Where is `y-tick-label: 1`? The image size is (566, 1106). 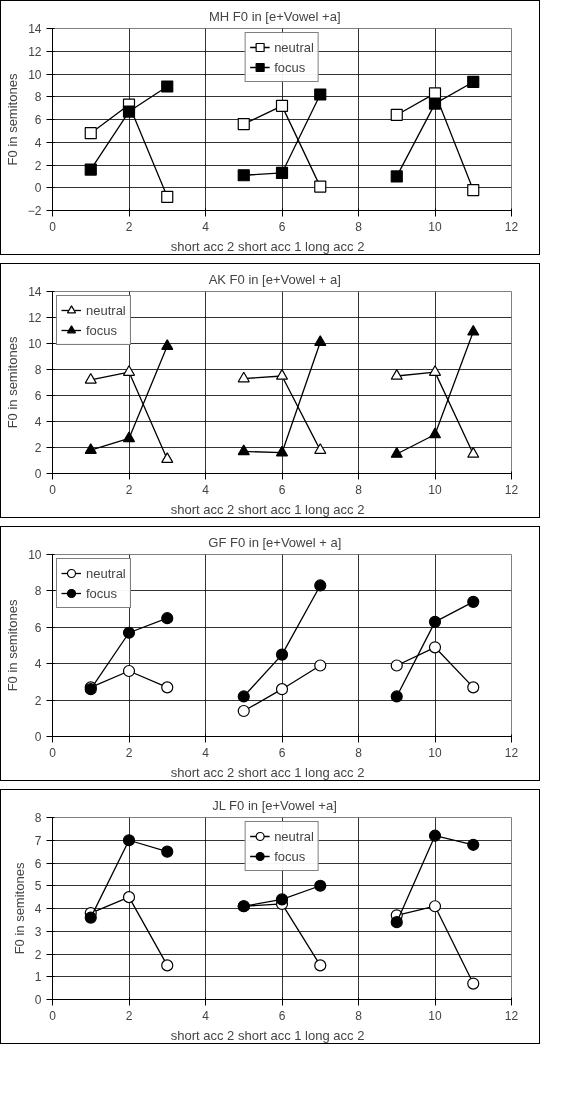 y-tick-label: 1 is located at coordinates (38, 977).